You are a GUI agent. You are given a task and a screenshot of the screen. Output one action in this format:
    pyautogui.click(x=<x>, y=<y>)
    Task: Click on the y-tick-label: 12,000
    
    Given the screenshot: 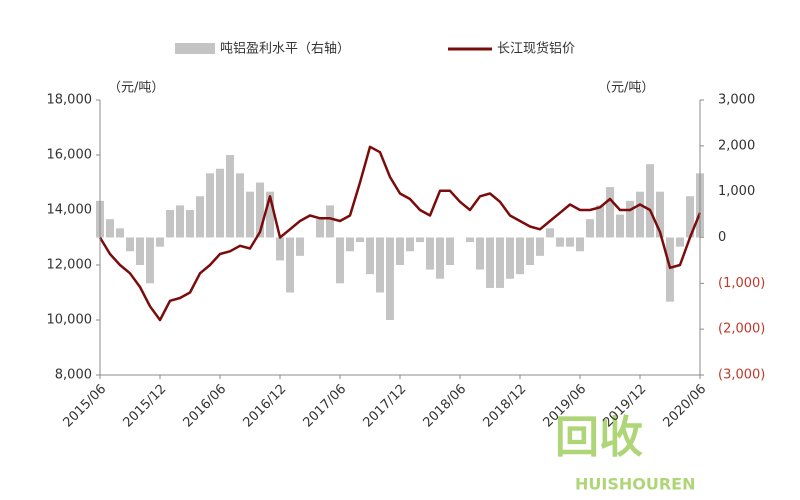 What is the action you would take?
    pyautogui.click(x=70, y=265)
    